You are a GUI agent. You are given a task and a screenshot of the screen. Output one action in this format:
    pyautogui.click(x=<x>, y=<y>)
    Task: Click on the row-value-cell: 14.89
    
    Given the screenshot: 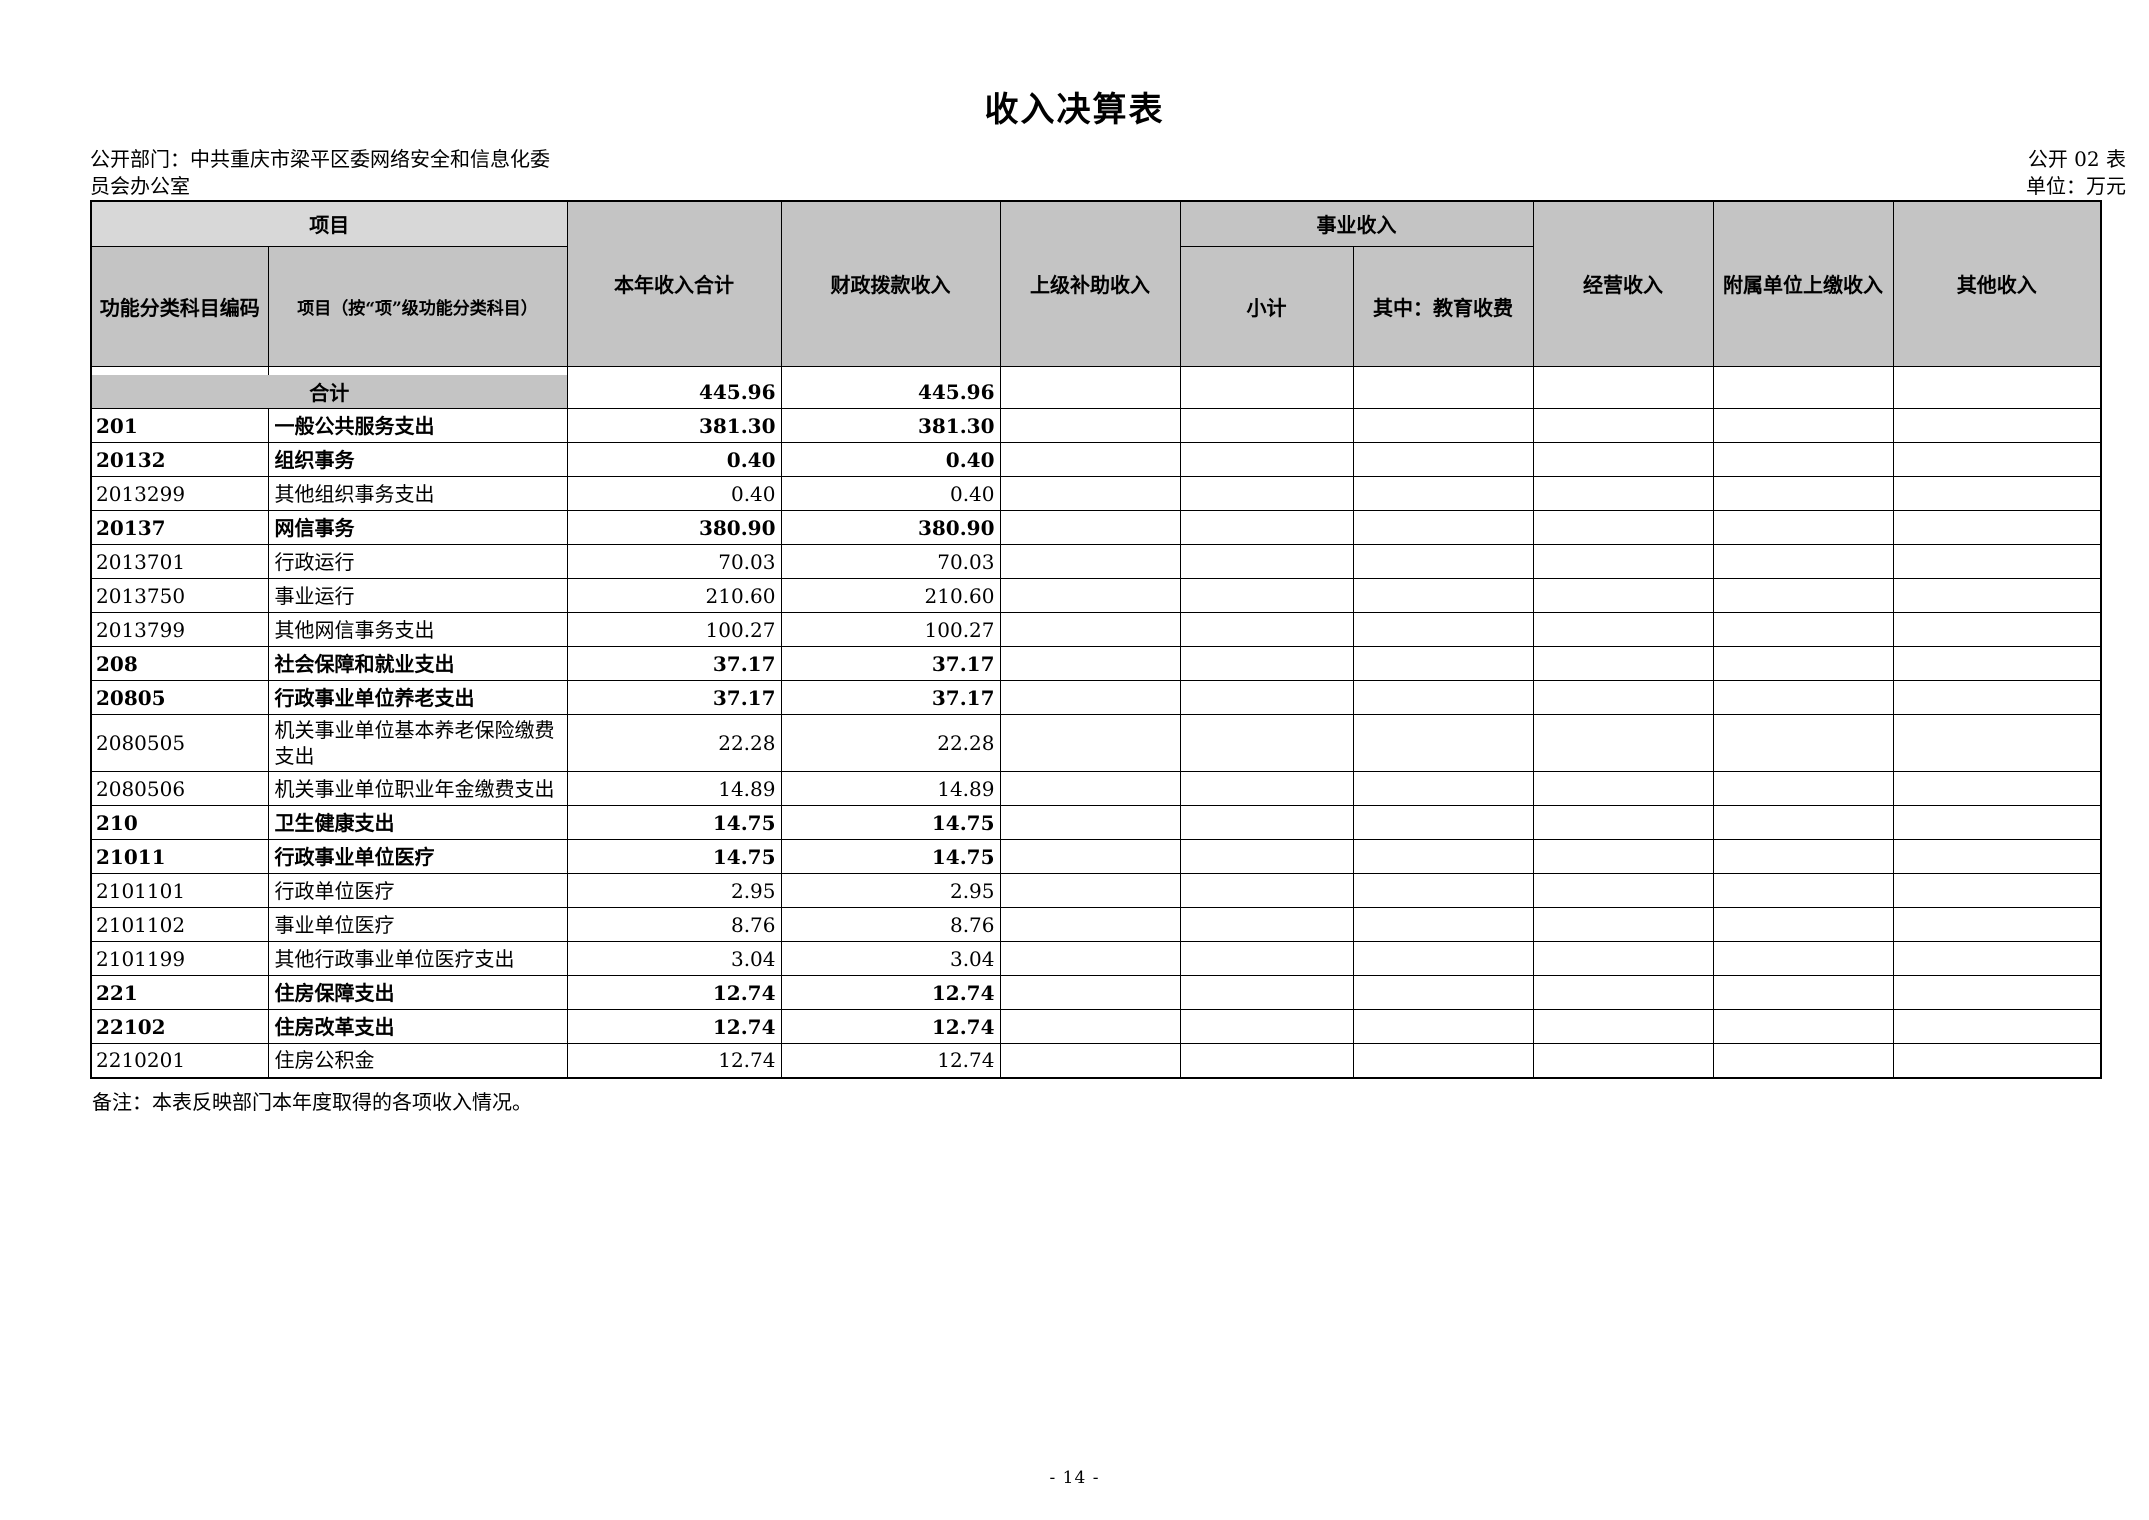 What is the action you would take?
    pyautogui.click(x=890, y=788)
    